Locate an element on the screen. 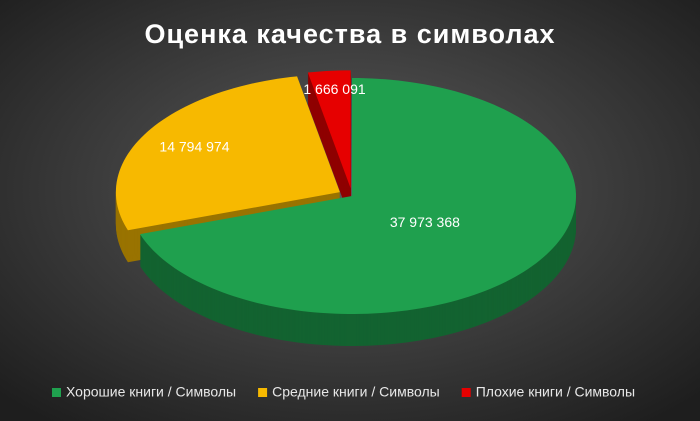 The height and width of the screenshot is (421, 700). data-label: 37 973 368 is located at coordinates (425, 222).